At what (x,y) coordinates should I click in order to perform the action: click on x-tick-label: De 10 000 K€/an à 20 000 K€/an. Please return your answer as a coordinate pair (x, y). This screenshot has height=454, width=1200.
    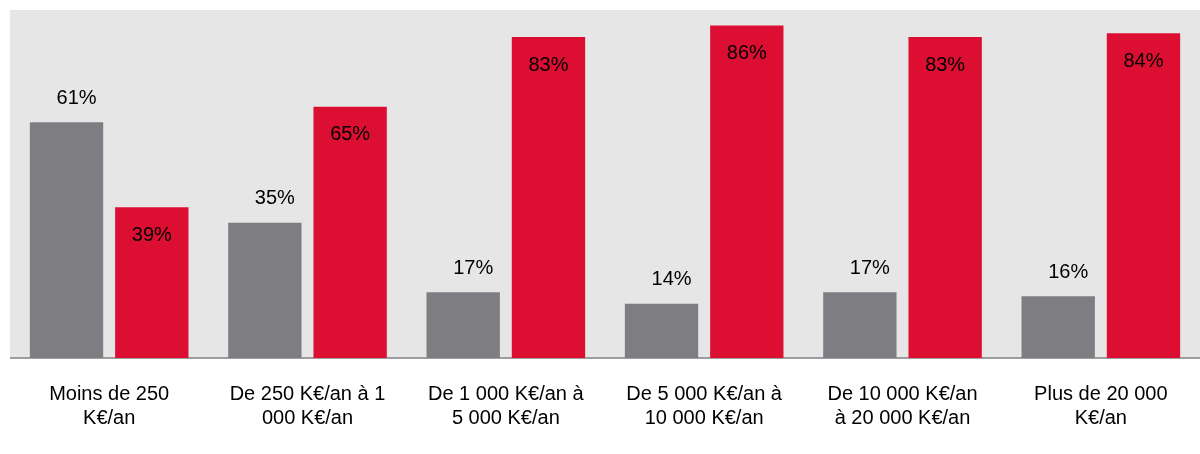
    Looking at the image, I should click on (902, 404).